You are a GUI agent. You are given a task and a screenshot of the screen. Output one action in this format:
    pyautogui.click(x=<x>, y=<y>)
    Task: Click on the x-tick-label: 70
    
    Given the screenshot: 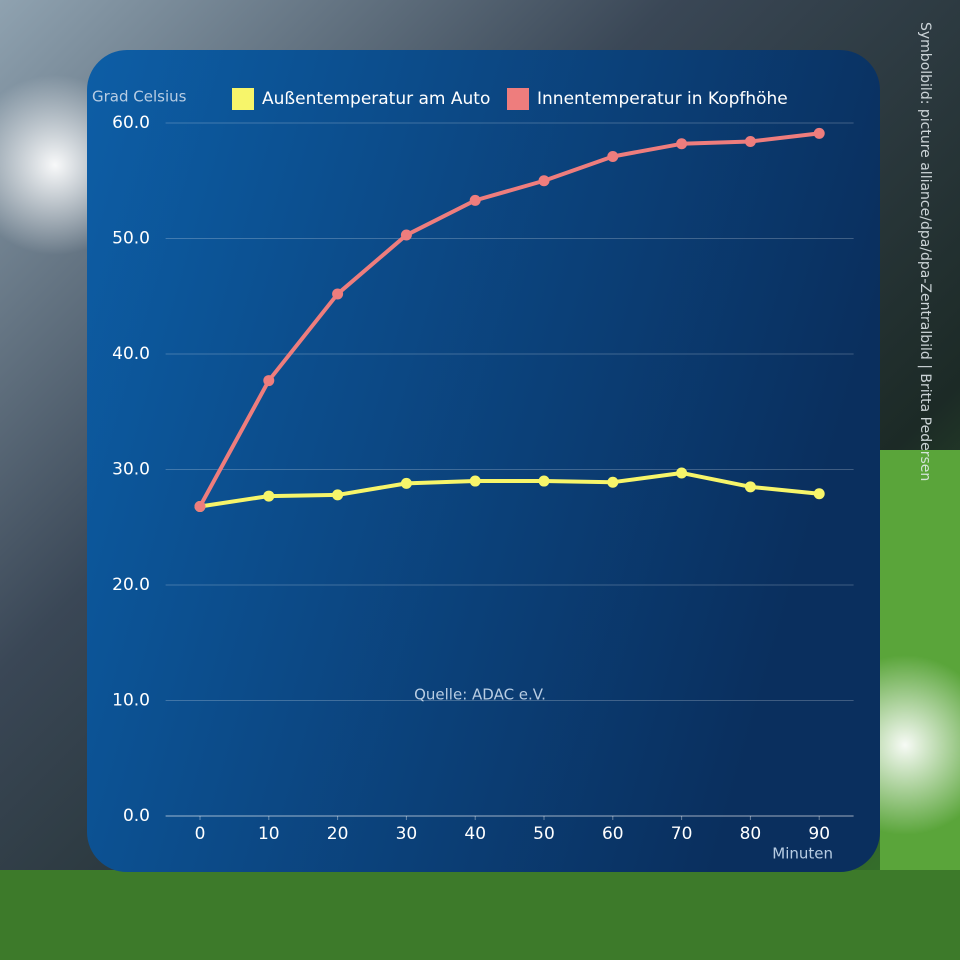 What is the action you would take?
    pyautogui.click(x=682, y=834)
    